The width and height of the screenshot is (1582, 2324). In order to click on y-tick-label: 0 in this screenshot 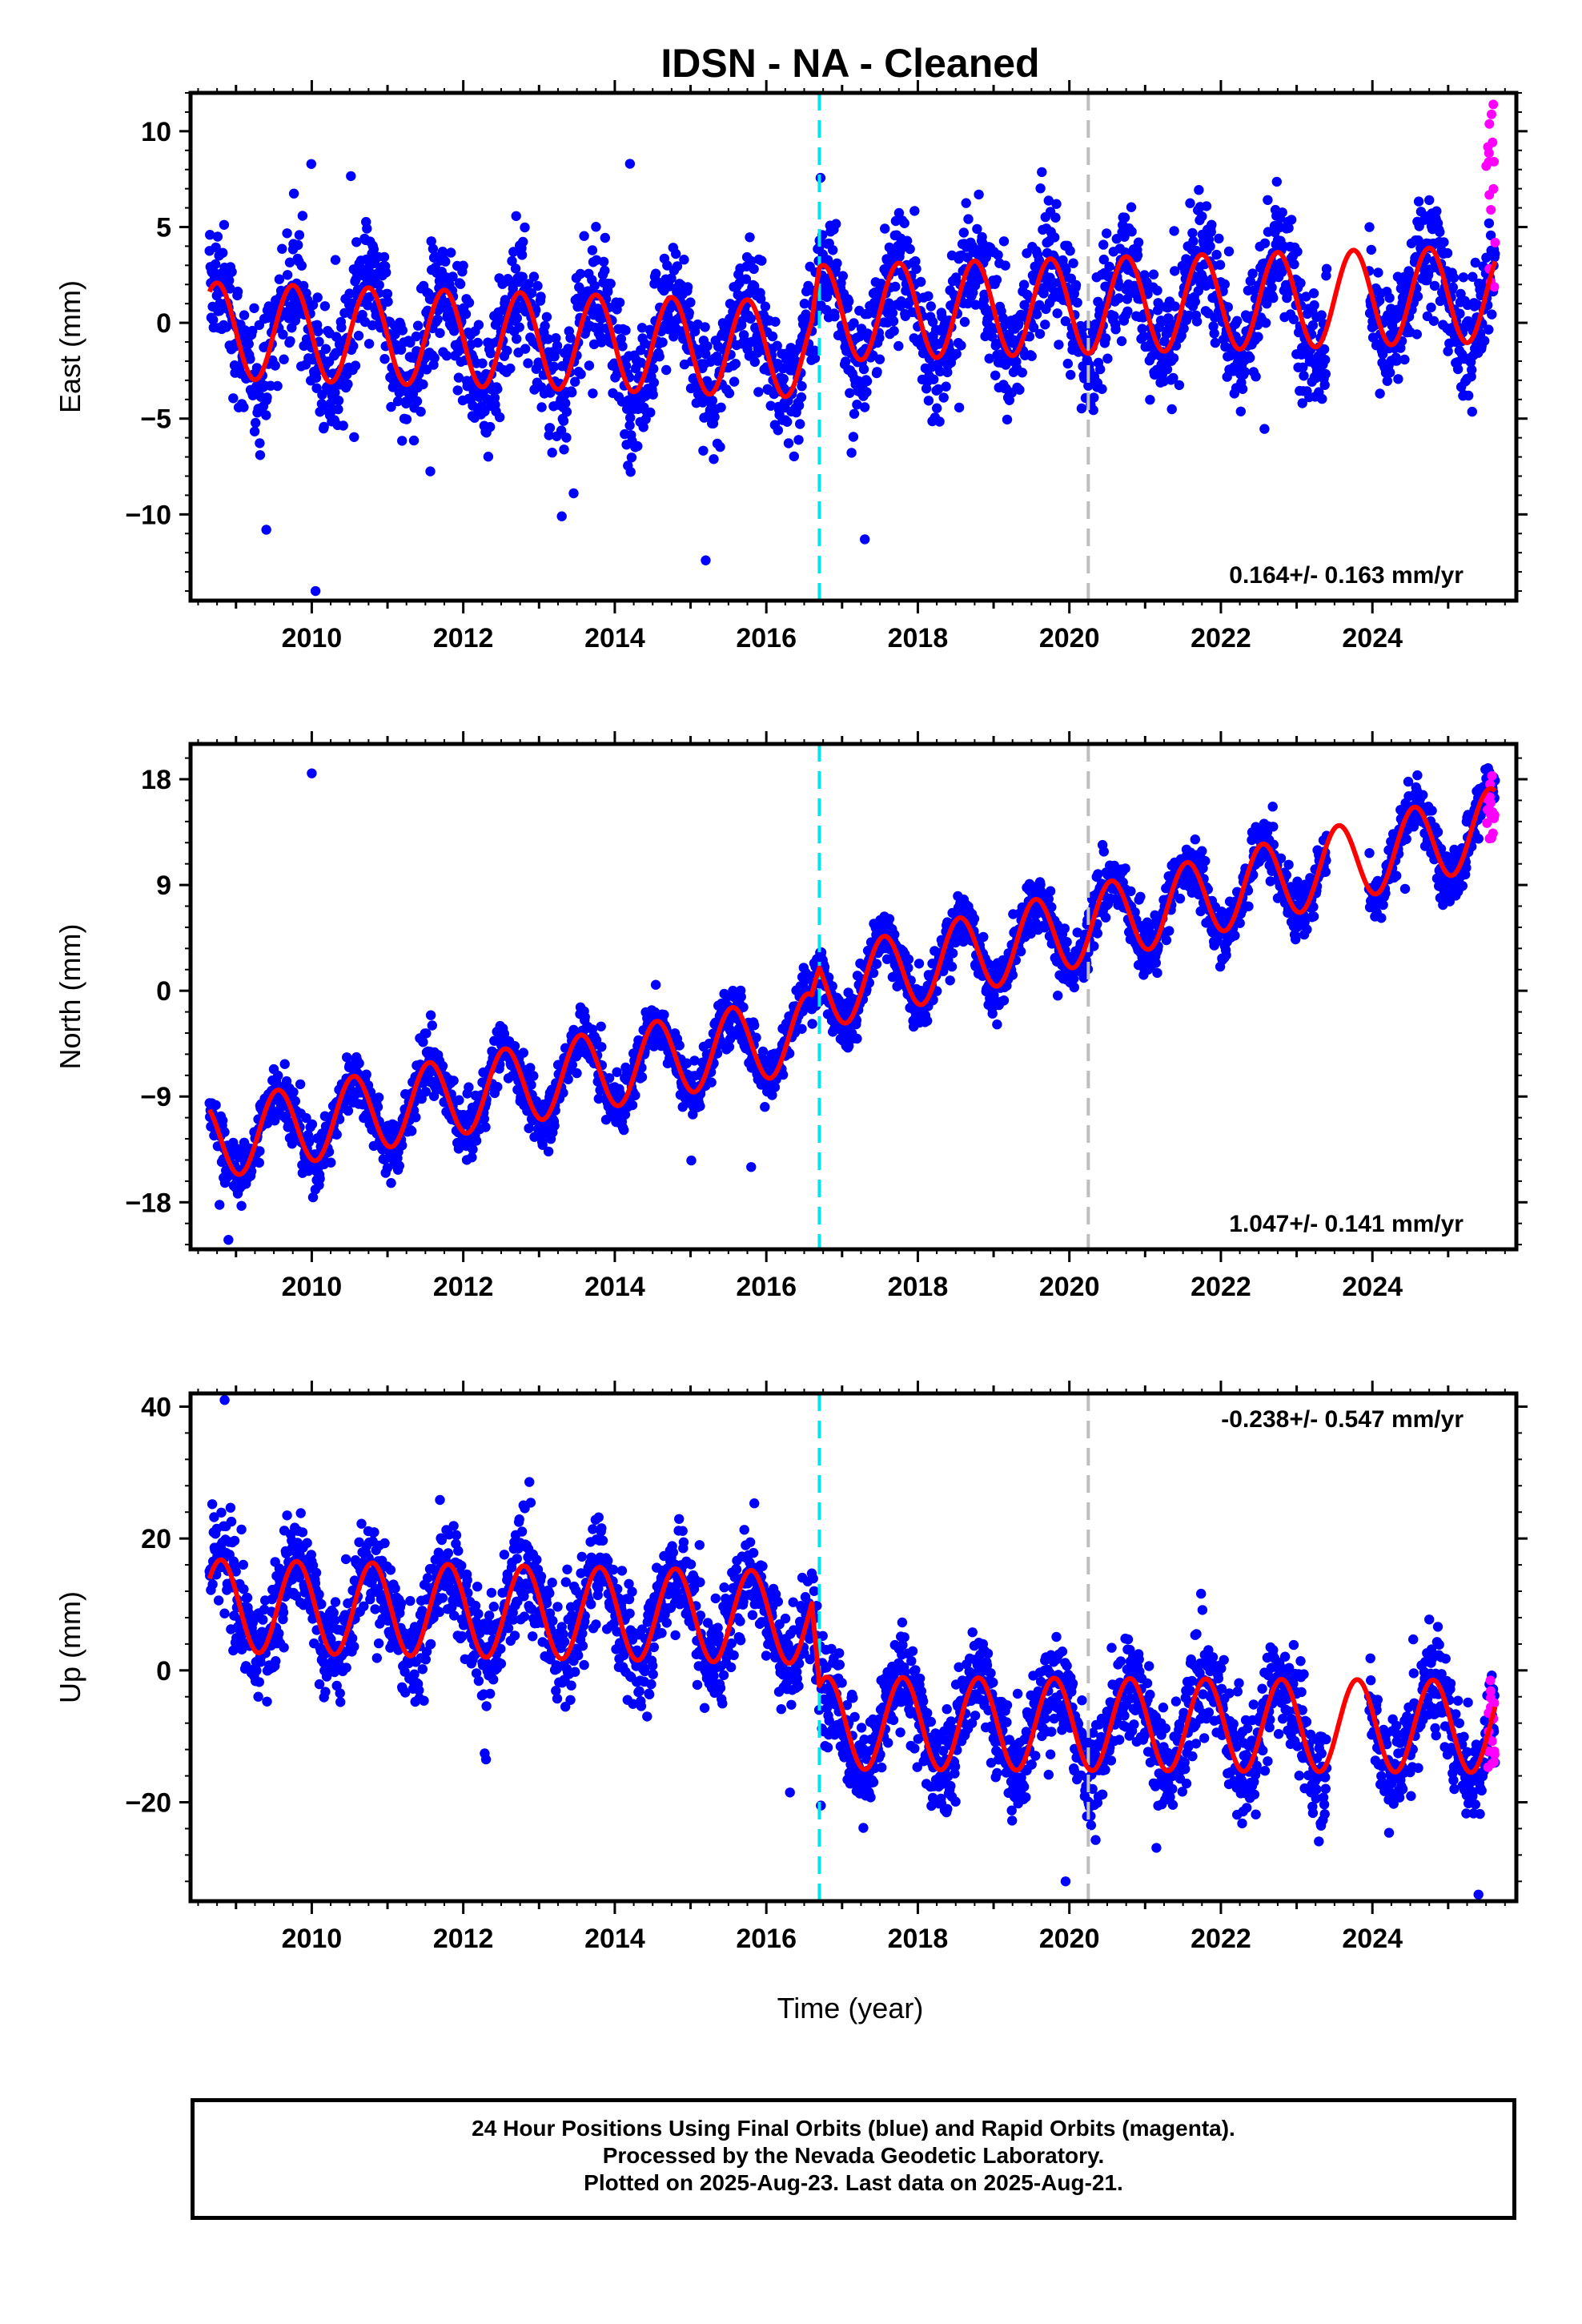, I will do `click(164, 323)`.